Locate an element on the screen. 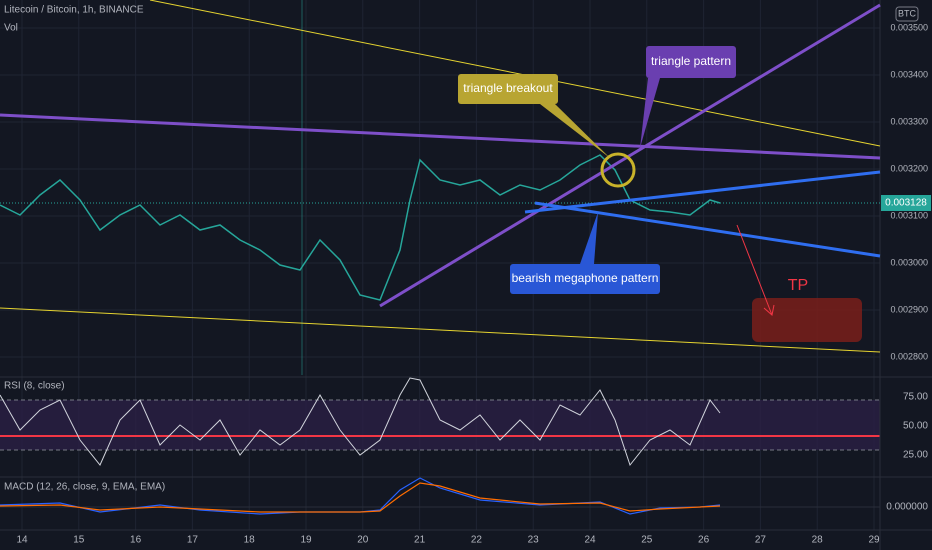 Image resolution: width=932 pixels, height=550 pixels. rsi-line is located at coordinates (360, 422).